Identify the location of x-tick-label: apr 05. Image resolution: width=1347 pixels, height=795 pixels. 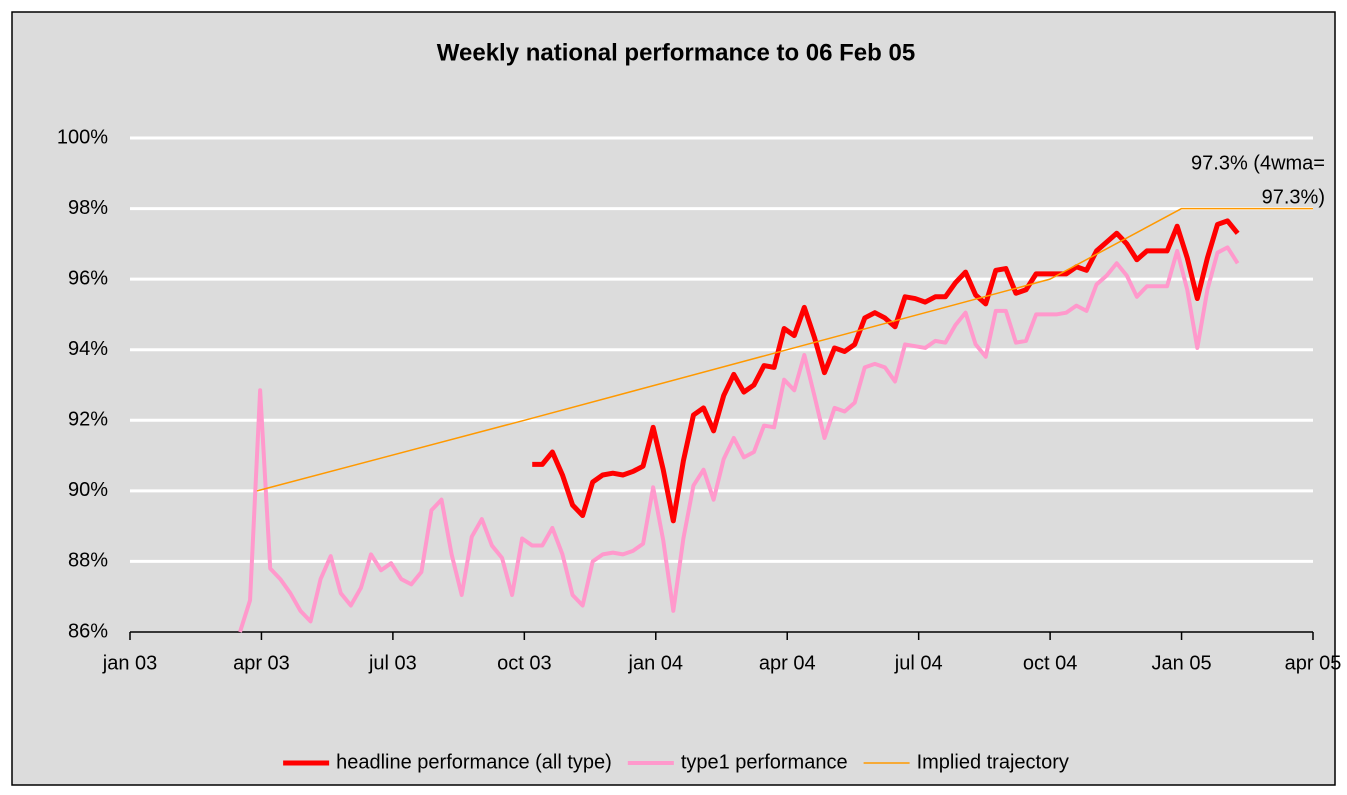
(1313, 663).